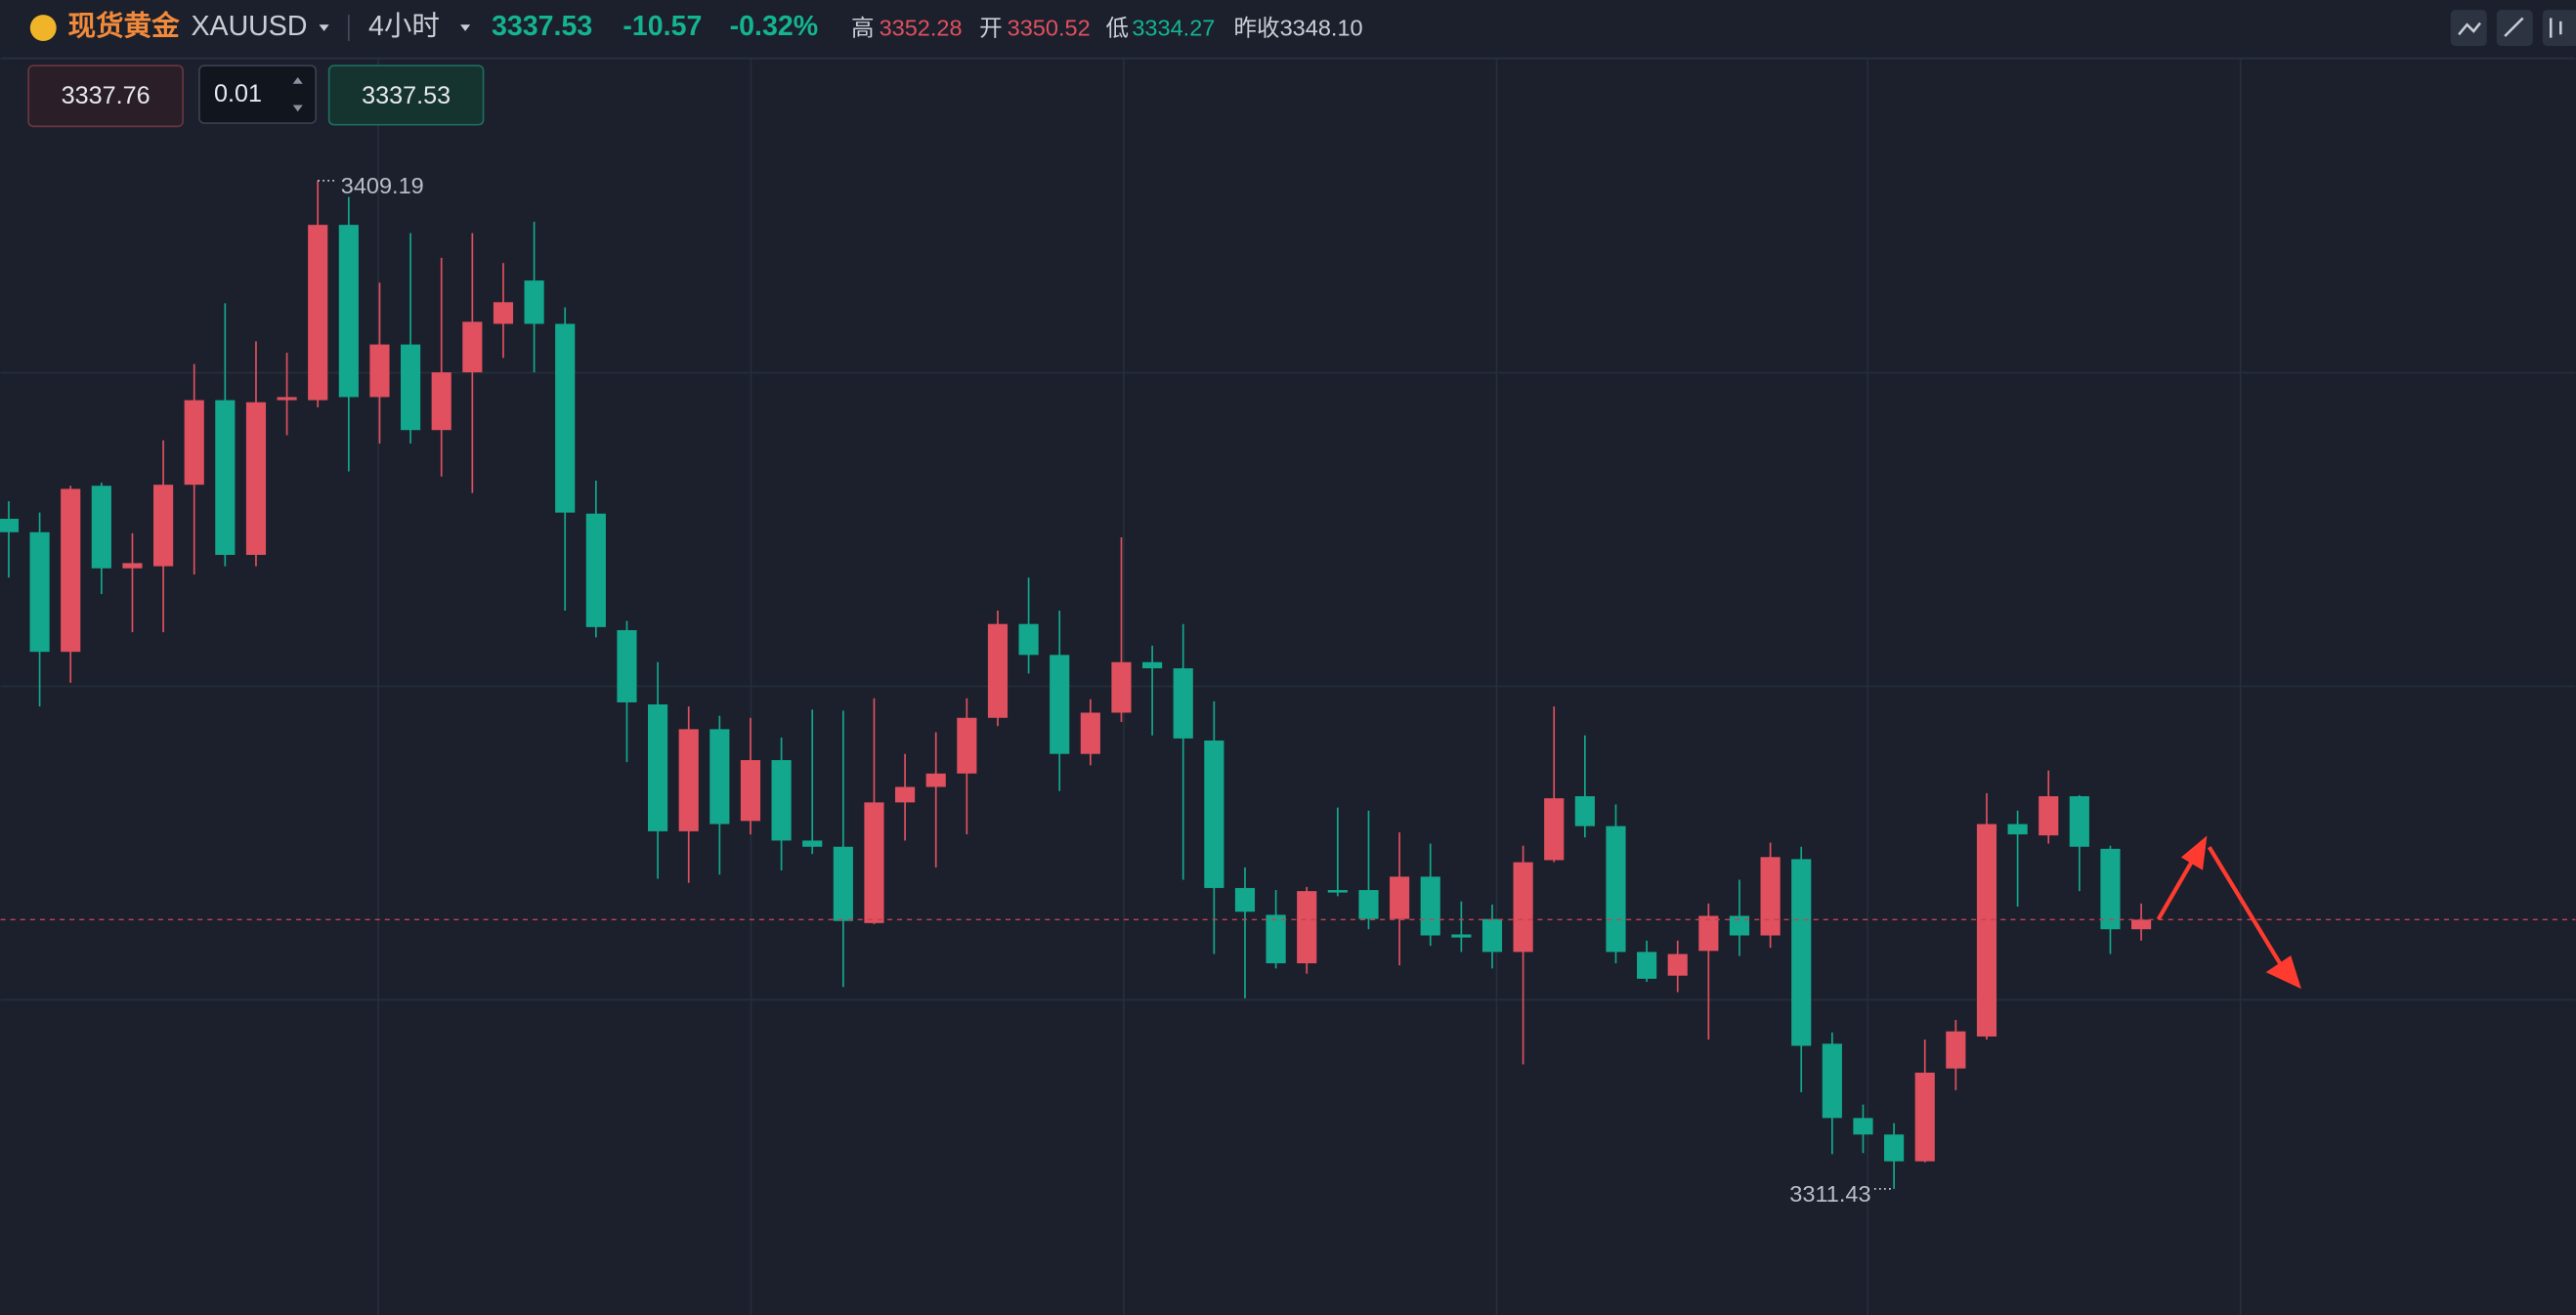  Describe the element at coordinates (774, 26) in the screenshot. I see `change-pct: -0.32%` at that location.